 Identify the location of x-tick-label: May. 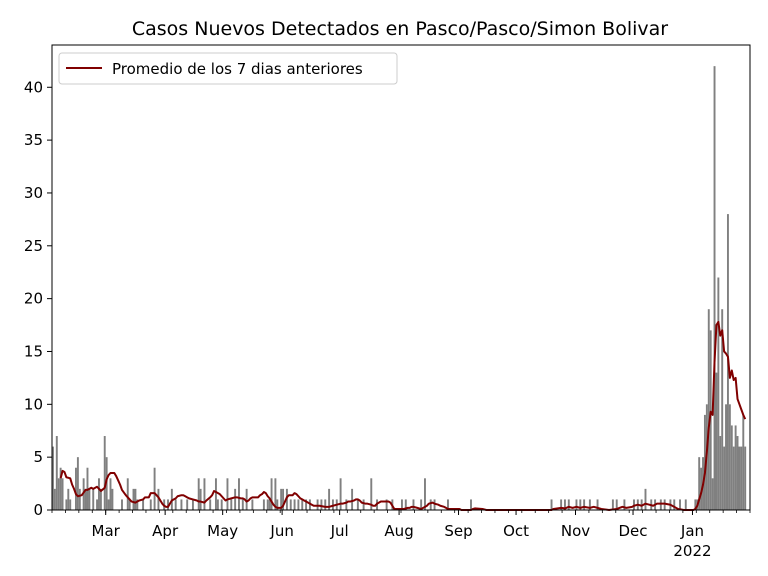
(222, 531).